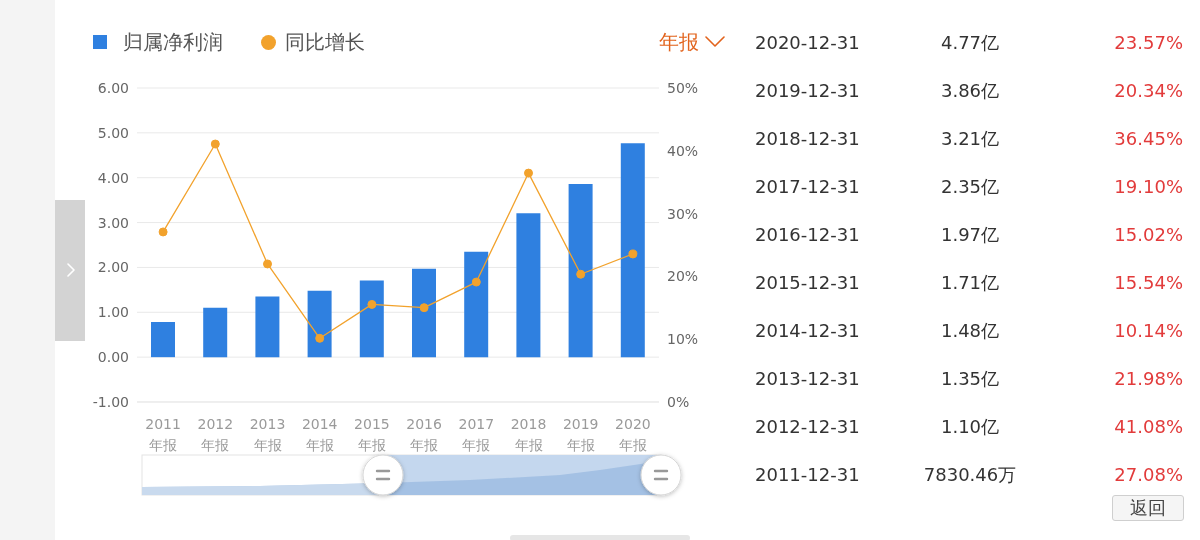 The height and width of the screenshot is (540, 1200). I want to click on text: 2020-12-31, so click(807, 43).